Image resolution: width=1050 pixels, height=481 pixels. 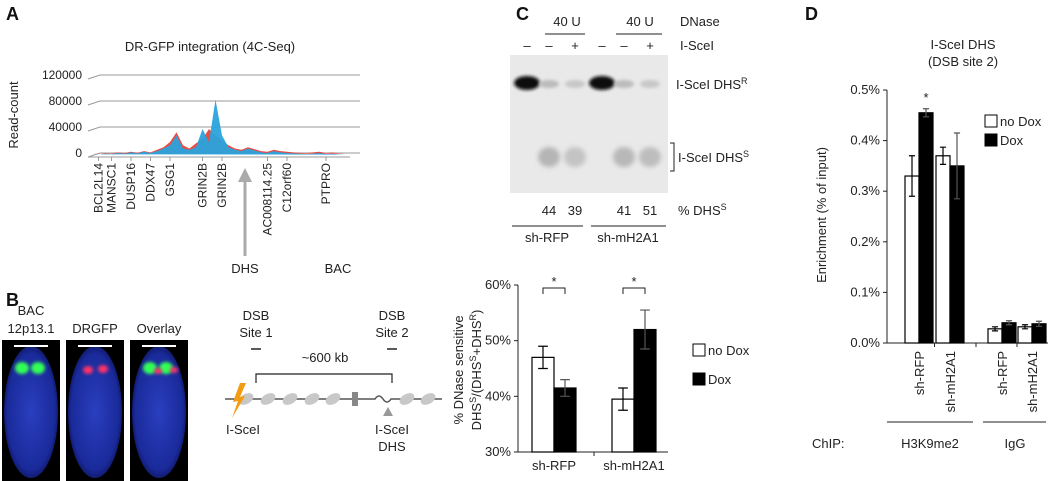 I want to click on y-tick-label: 30%, so click(x=498, y=451).